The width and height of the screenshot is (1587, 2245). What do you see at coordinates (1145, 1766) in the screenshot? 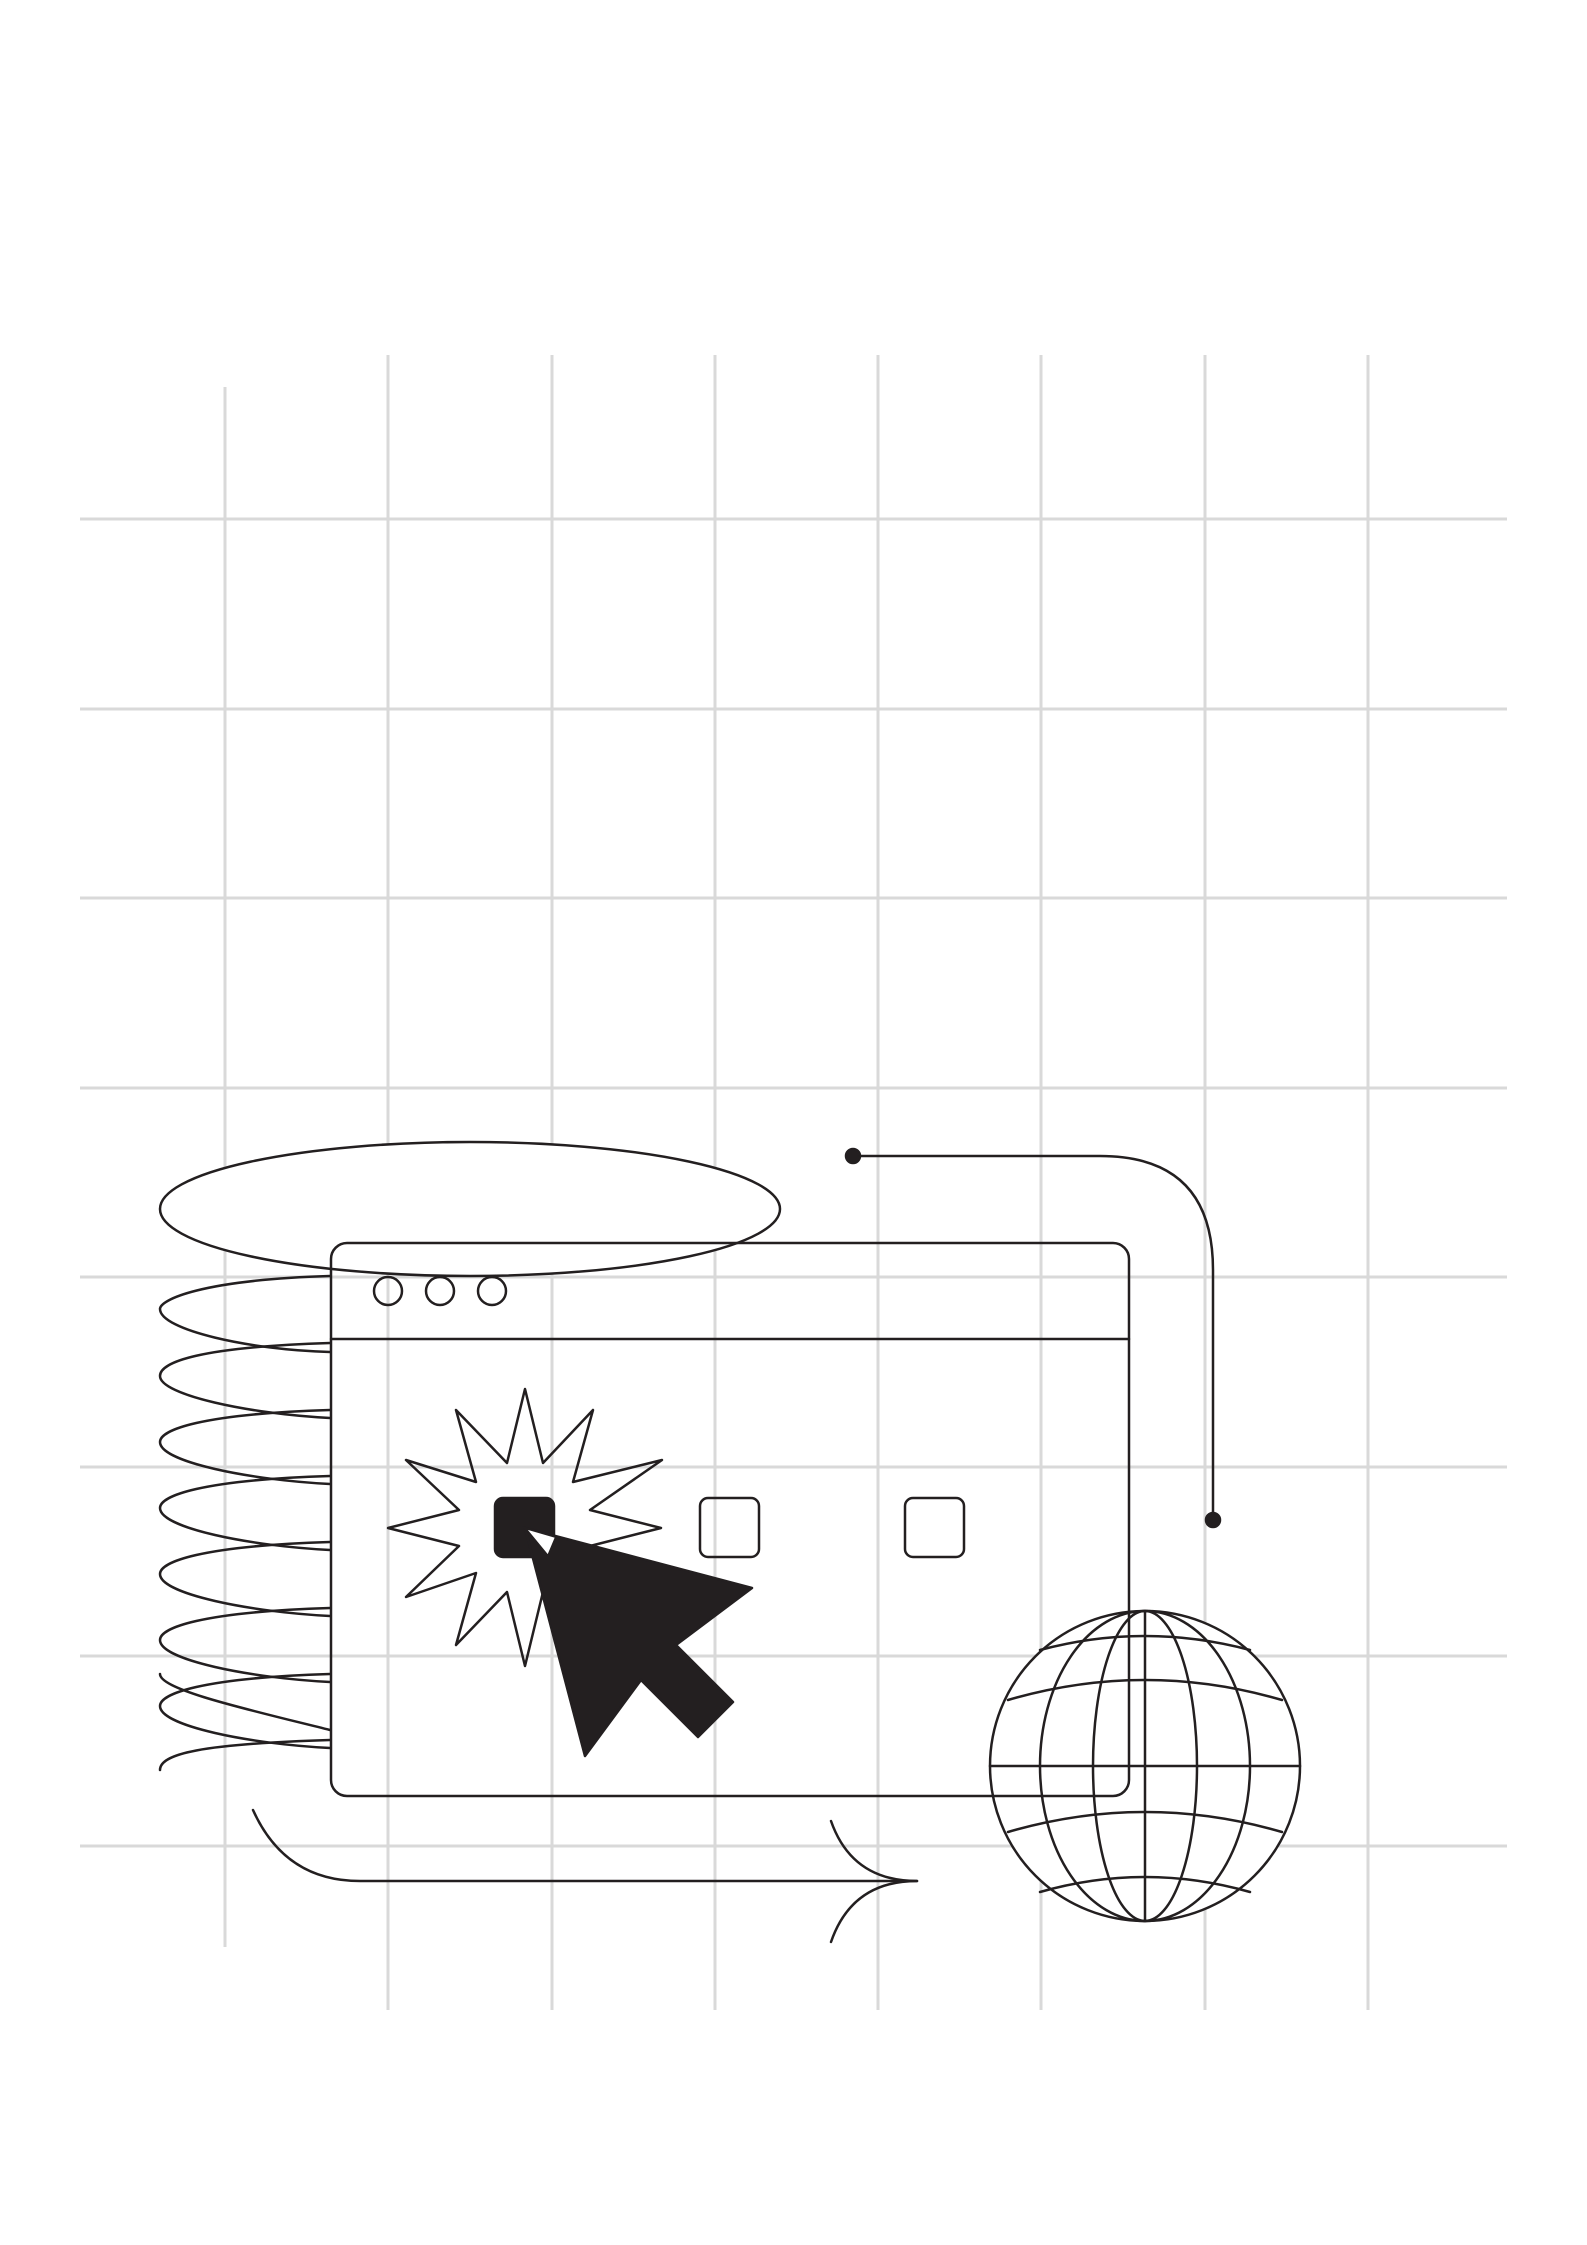
I see `globe-icon` at bounding box center [1145, 1766].